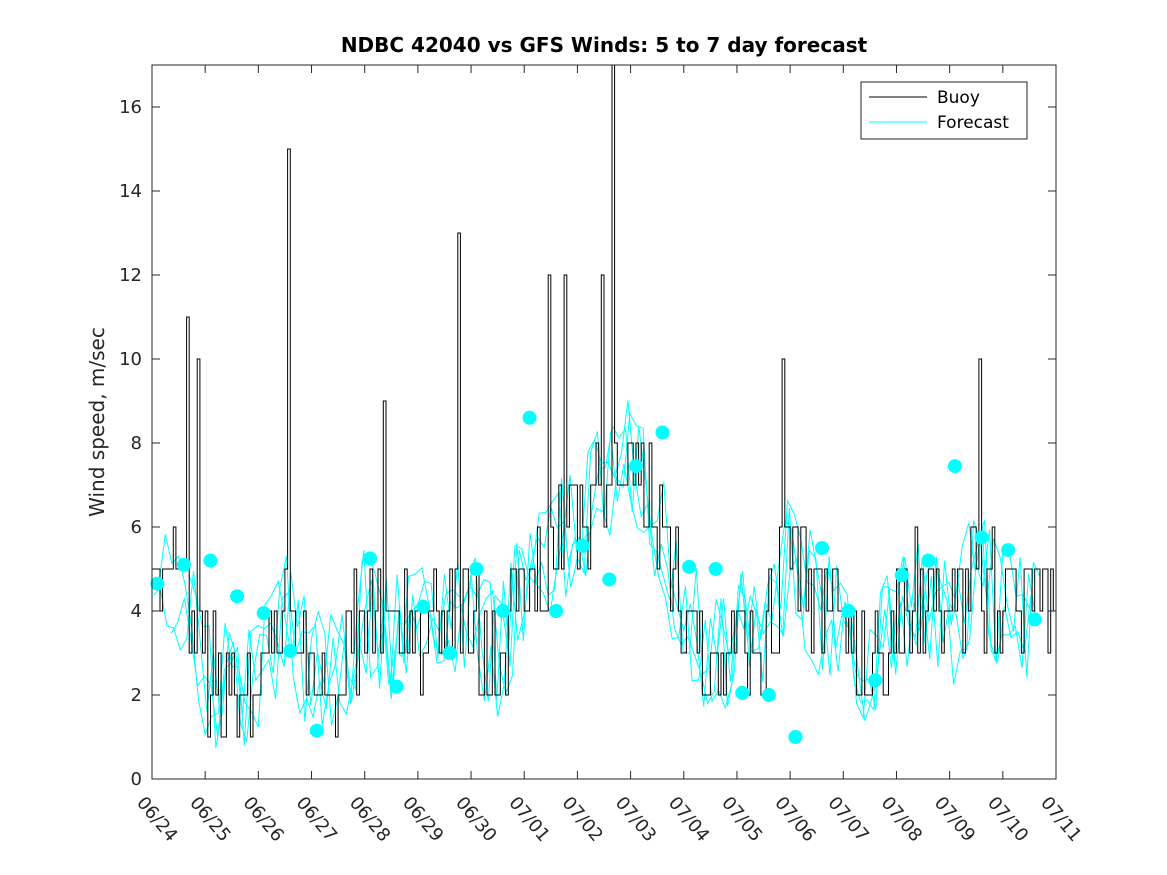 This screenshot has width=1167, height=875. Describe the element at coordinates (136, 527) in the screenshot. I see `y-tick-label: 6` at that location.